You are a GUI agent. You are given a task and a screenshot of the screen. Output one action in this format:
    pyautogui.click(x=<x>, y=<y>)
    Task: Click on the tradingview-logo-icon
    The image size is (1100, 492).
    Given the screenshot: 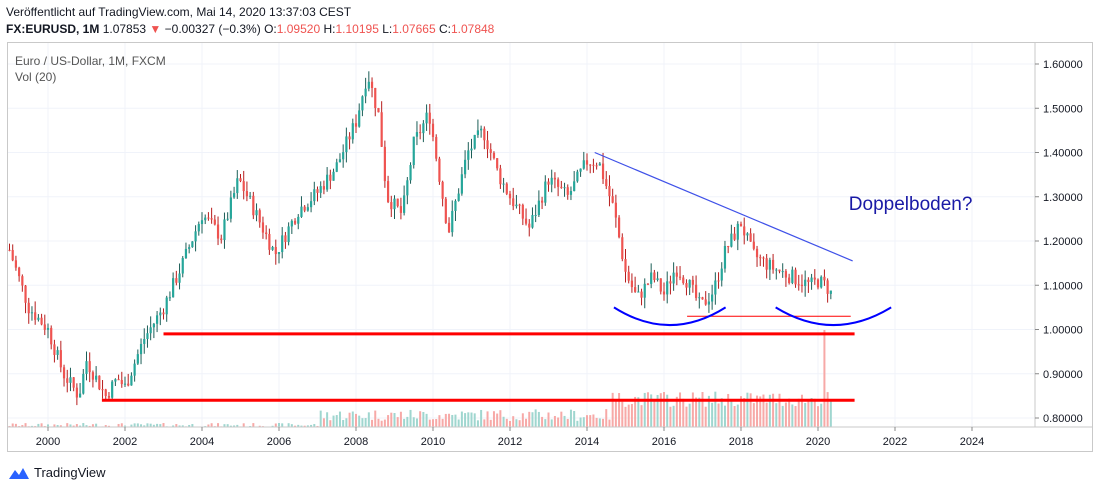 What is the action you would take?
    pyautogui.click(x=19, y=473)
    